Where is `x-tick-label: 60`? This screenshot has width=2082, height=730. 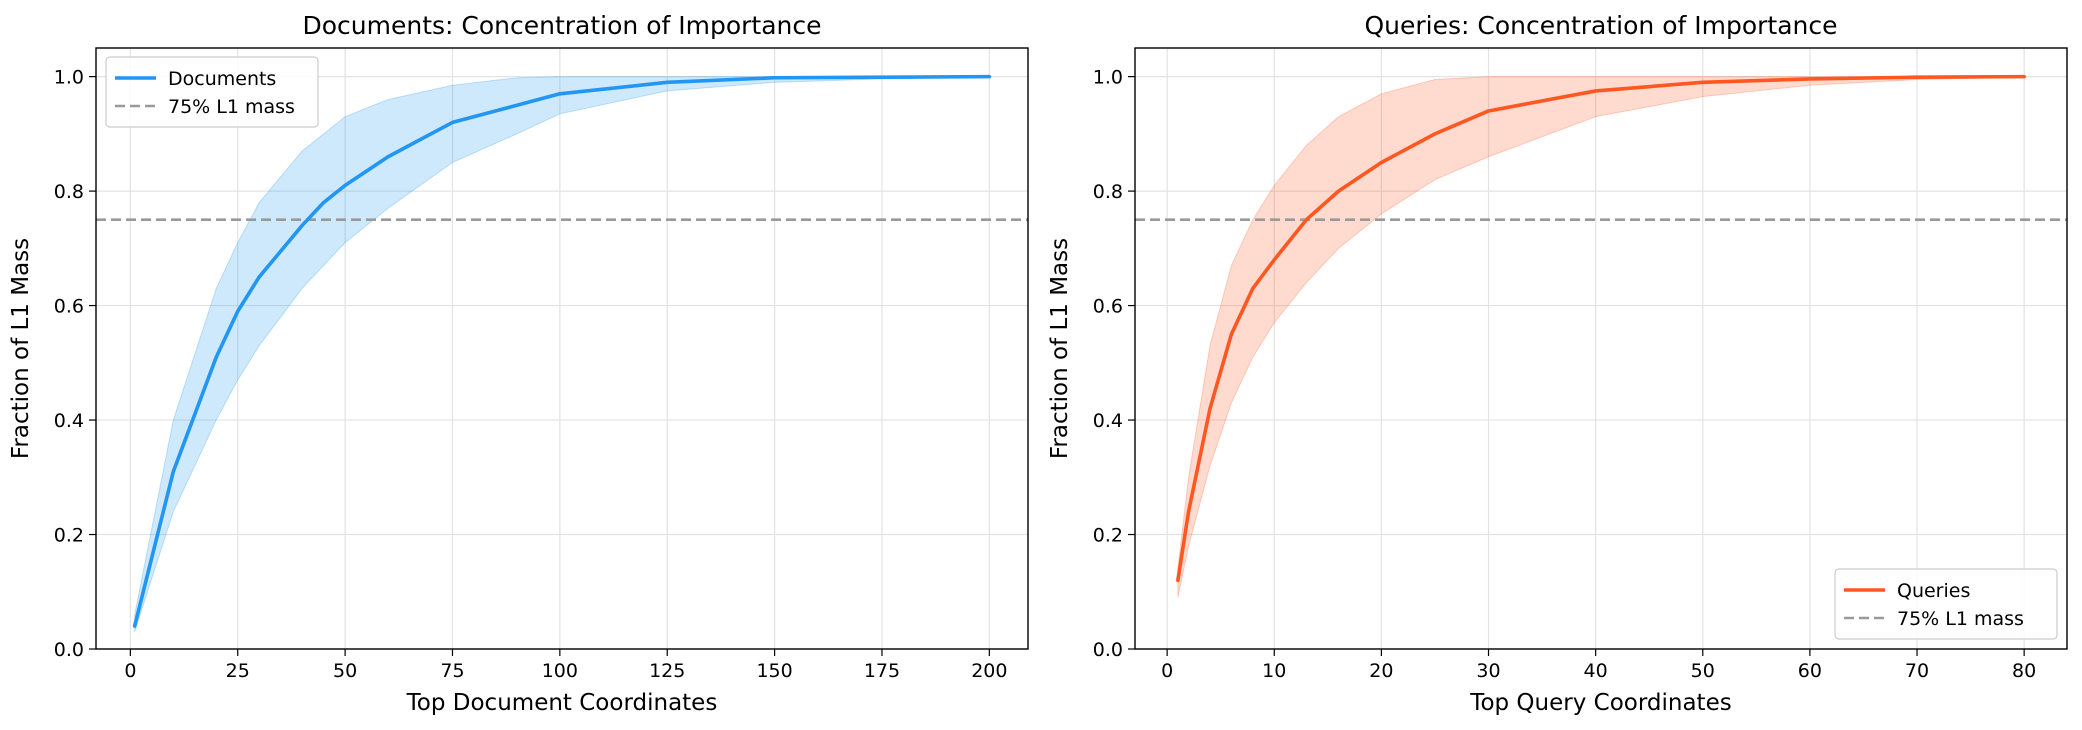
x-tick-label: 60 is located at coordinates (1810, 671).